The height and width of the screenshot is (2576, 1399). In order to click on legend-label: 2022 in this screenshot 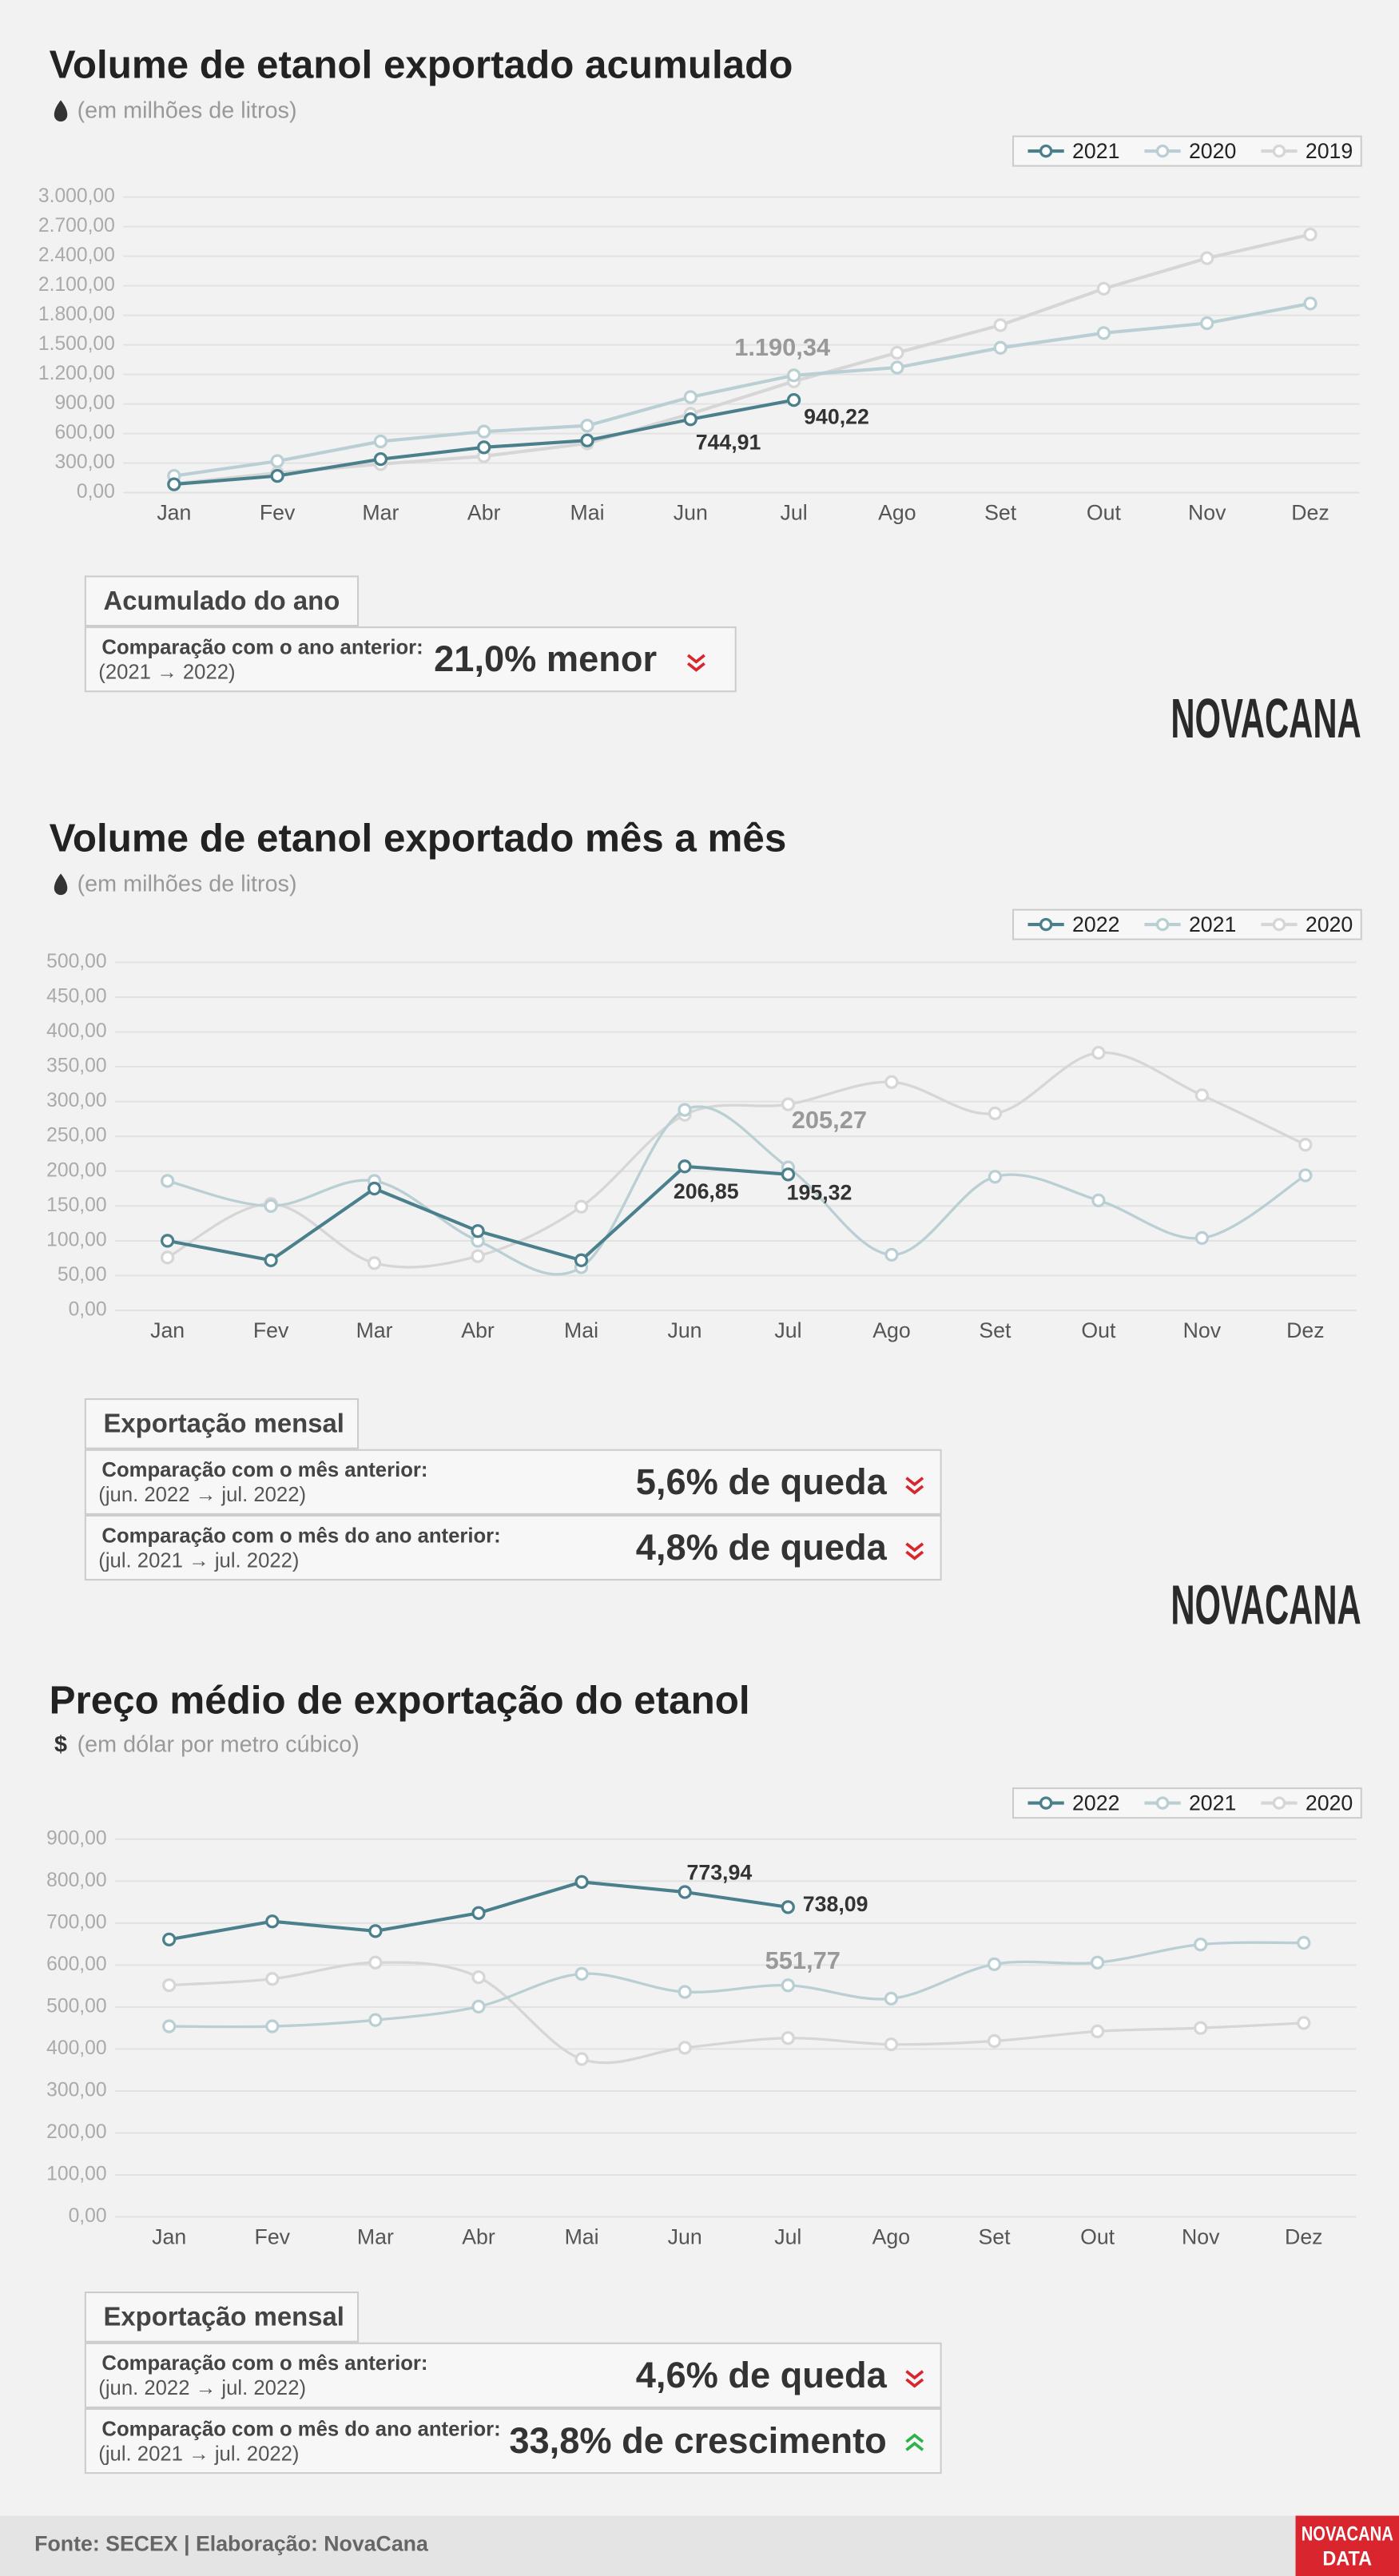, I will do `click(1095, 1803)`.